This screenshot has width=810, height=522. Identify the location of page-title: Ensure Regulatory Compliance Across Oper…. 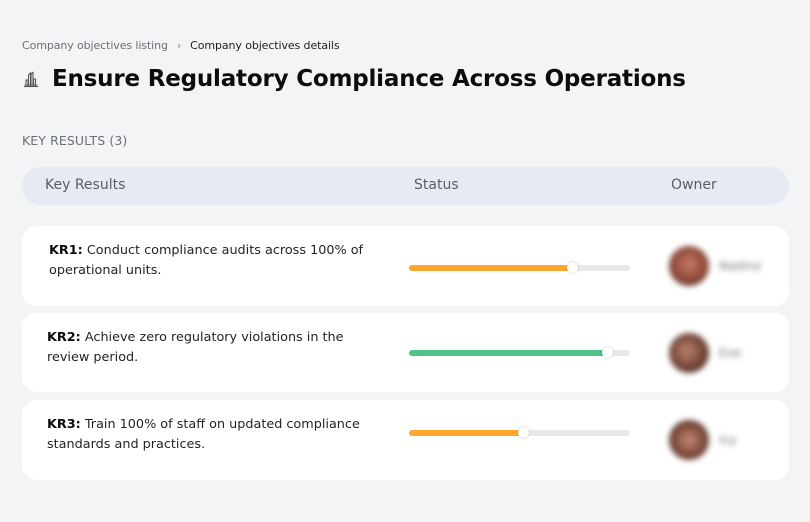
(369, 79).